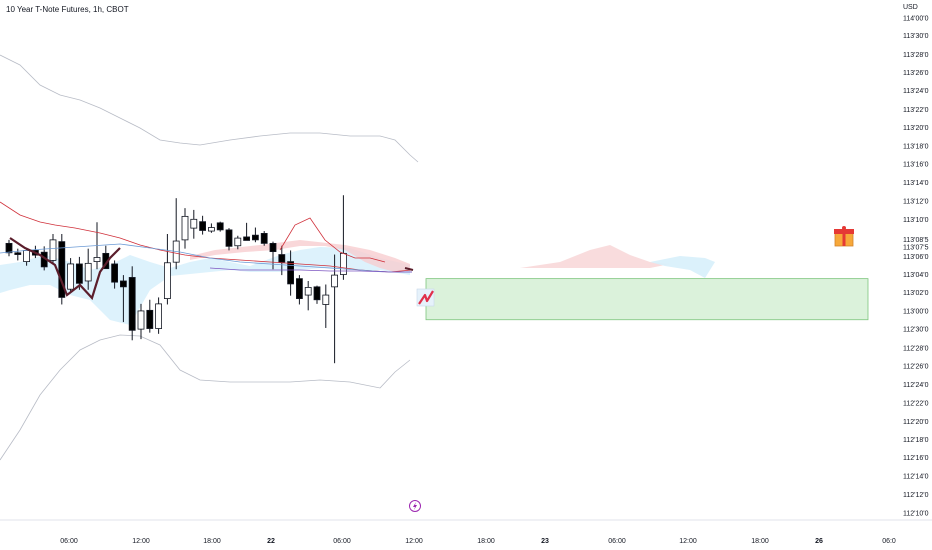  What do you see at coordinates (67, 9) in the screenshot?
I see `chart-title: 10 Year T-Note Futures, 1h, CBOT` at bounding box center [67, 9].